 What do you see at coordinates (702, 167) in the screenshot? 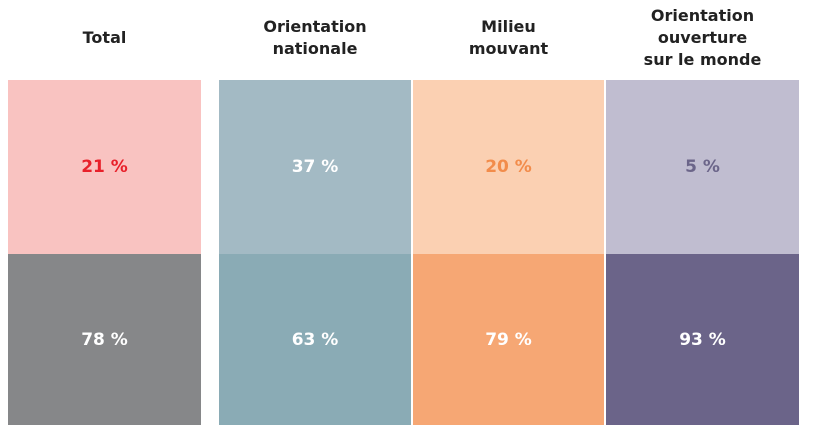
I see `cell: 5 %` at bounding box center [702, 167].